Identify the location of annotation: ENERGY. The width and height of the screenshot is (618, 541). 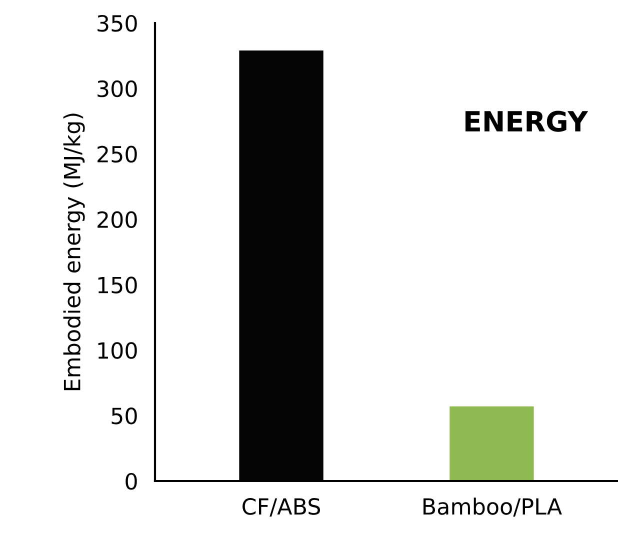
(527, 121).